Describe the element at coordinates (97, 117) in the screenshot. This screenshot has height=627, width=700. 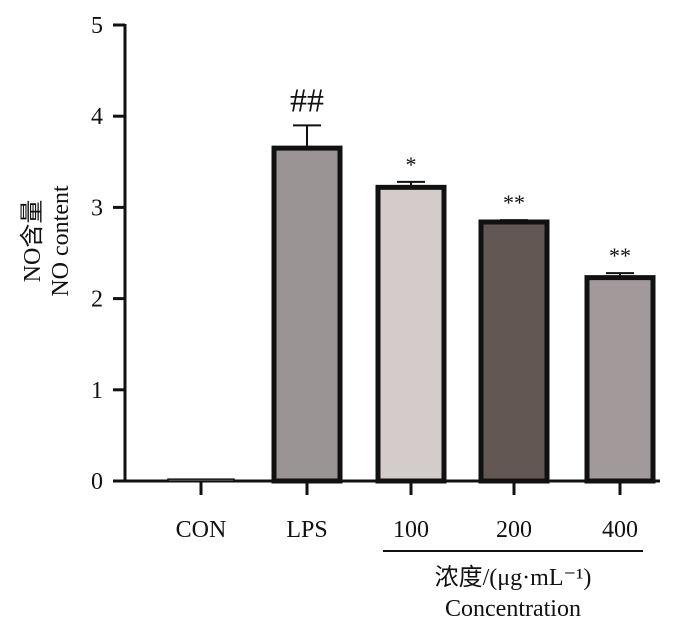
I see `y-tick-label: 4` at that location.